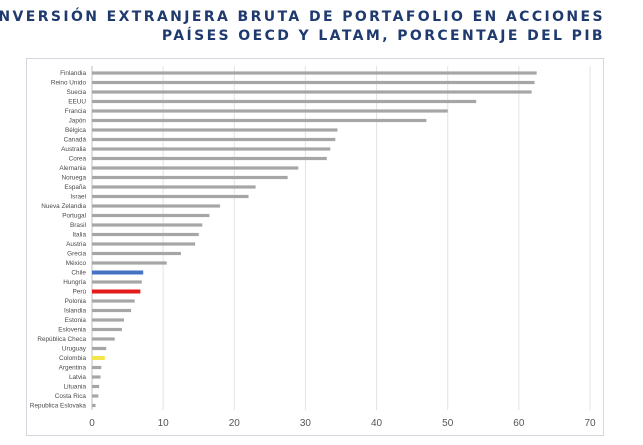  I want to click on category-label: Islandia, so click(75, 311).